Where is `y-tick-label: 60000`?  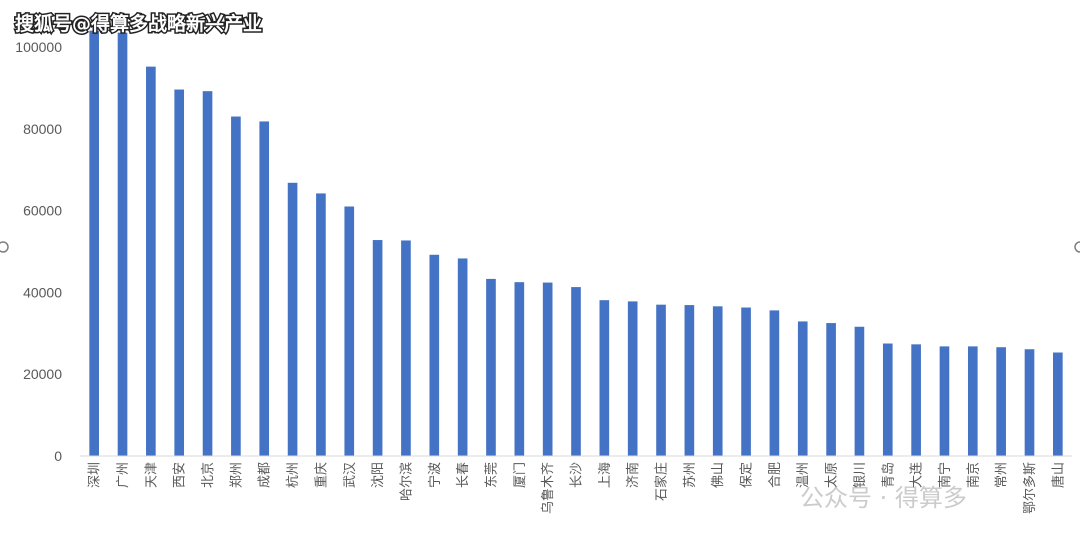
y-tick-label: 60000 is located at coordinates (42, 211).